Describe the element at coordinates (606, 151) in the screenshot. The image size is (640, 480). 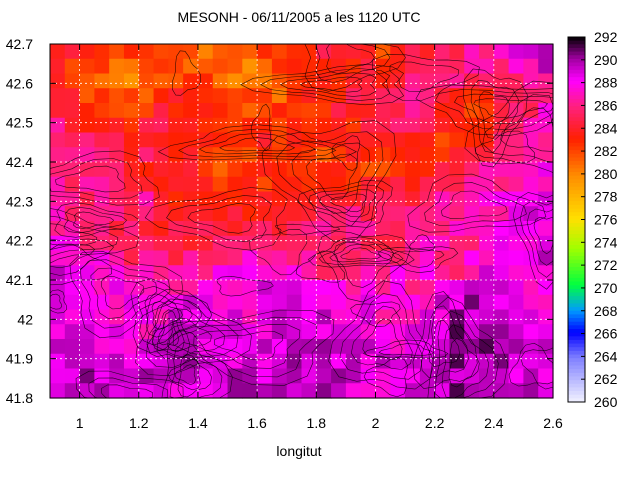
I see `colorbar-tick-label: 282` at that location.